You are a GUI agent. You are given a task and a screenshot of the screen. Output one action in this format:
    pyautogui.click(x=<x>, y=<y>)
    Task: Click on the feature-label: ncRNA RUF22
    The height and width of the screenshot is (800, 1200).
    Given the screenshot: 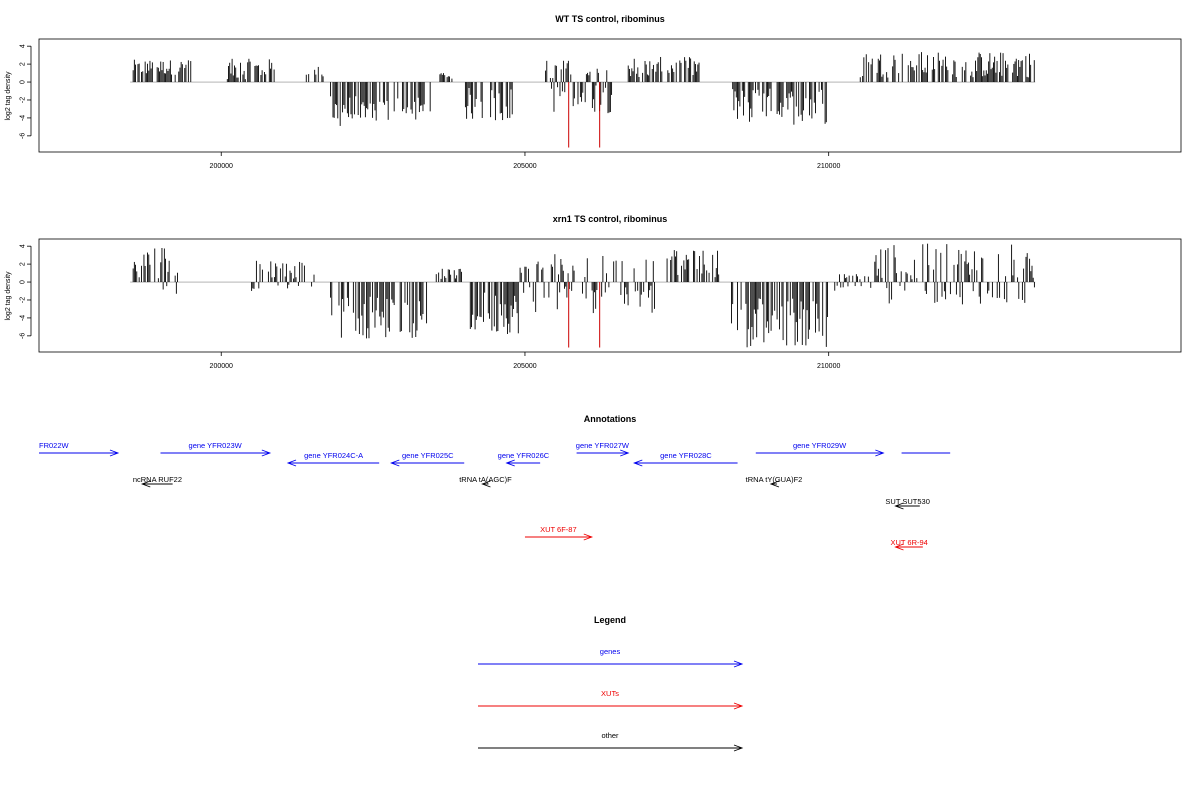 What is the action you would take?
    pyautogui.click(x=157, y=479)
    